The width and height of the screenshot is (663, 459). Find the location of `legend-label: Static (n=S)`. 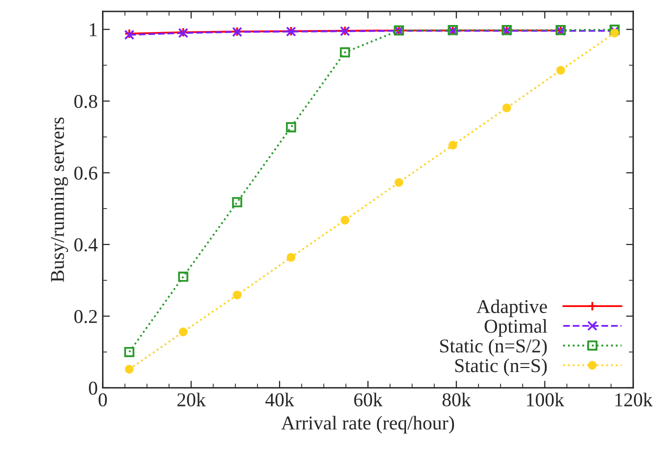

legend-label: Static (n=S) is located at coordinates (501, 367).